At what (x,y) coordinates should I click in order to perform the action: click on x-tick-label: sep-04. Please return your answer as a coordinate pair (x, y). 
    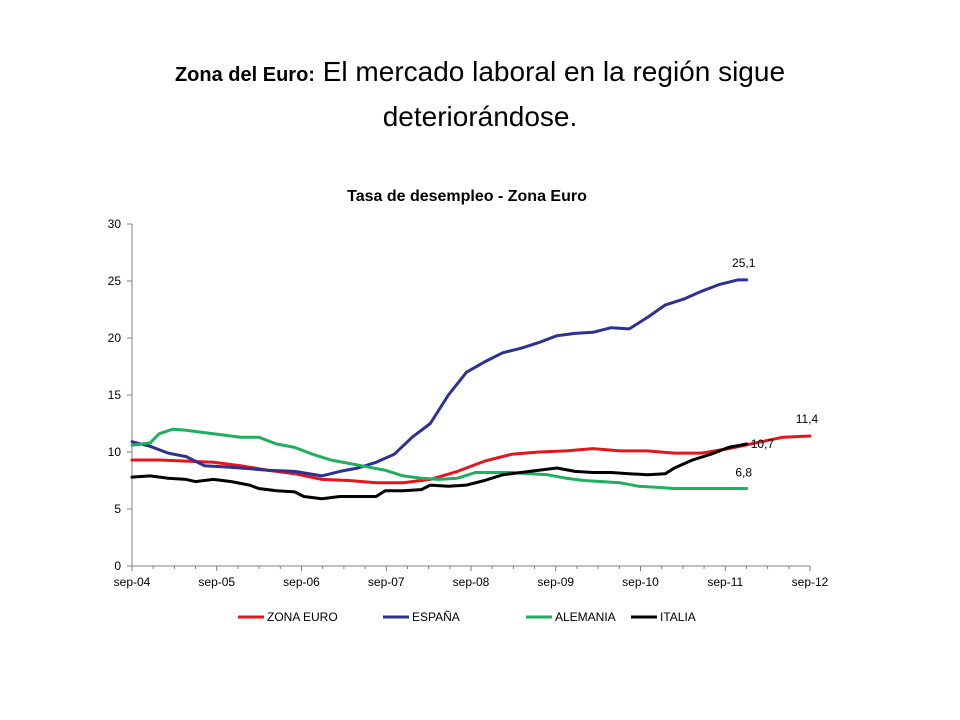
    Looking at the image, I should click on (132, 582).